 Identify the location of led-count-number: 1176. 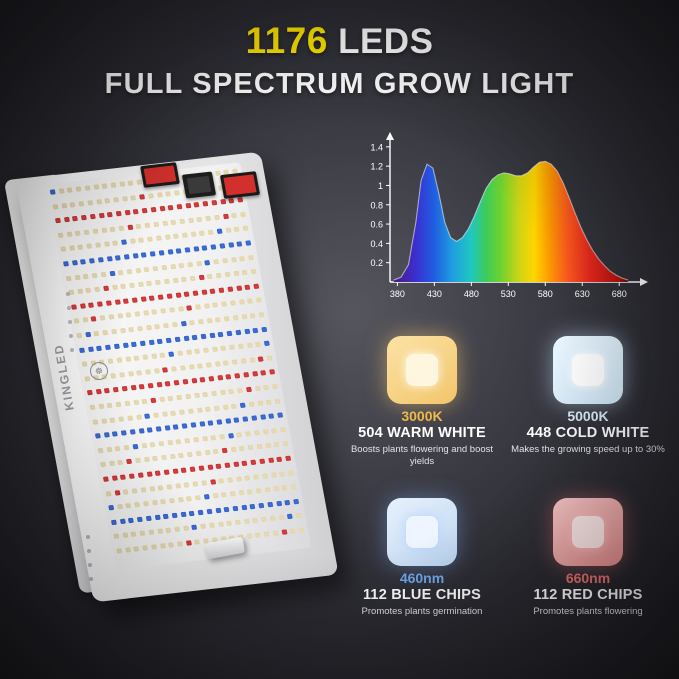
(286, 40).